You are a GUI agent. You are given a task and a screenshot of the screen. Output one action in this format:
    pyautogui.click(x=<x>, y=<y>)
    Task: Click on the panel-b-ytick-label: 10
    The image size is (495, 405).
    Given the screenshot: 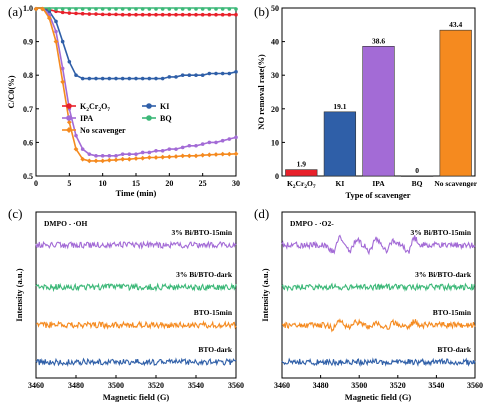 What is the action you would take?
    pyautogui.click(x=275, y=142)
    